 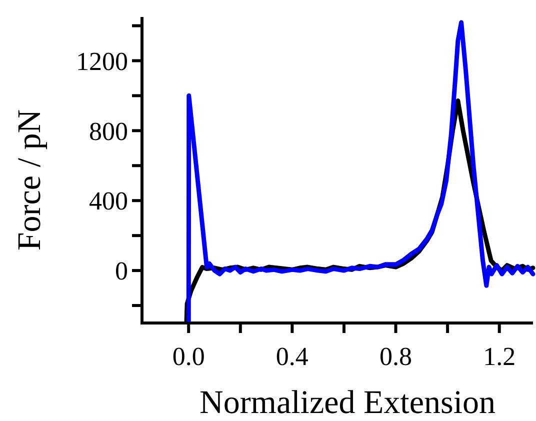 I want to click on y-tick-label: 800, so click(x=108, y=131).